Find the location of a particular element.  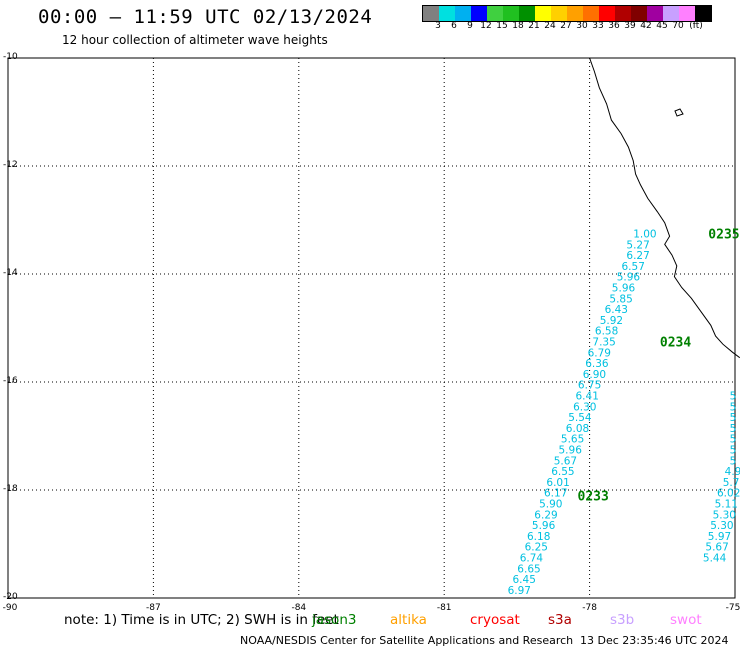

pass-time-label: 0233 is located at coordinates (593, 496).